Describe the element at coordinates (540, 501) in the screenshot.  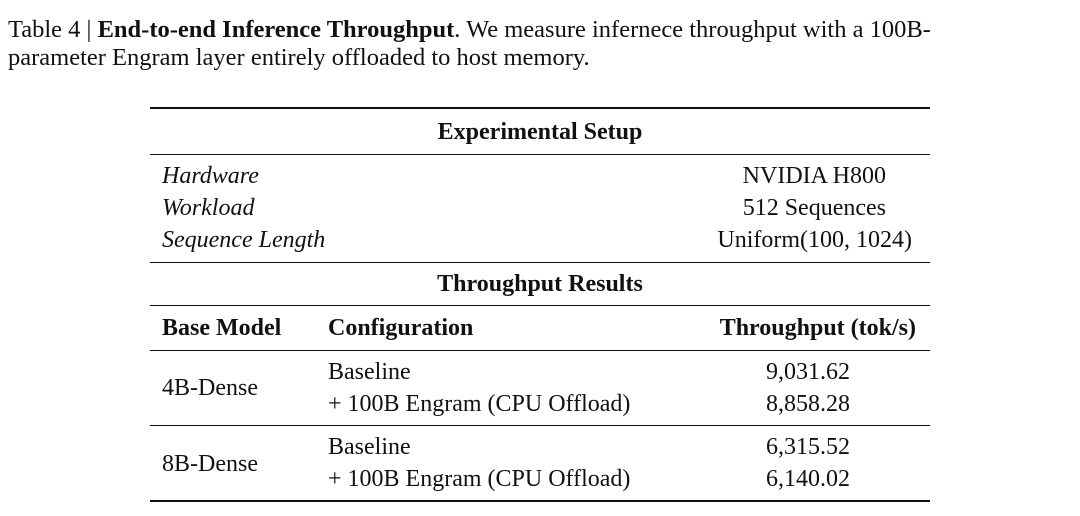
I see `bottom-rule` at that location.